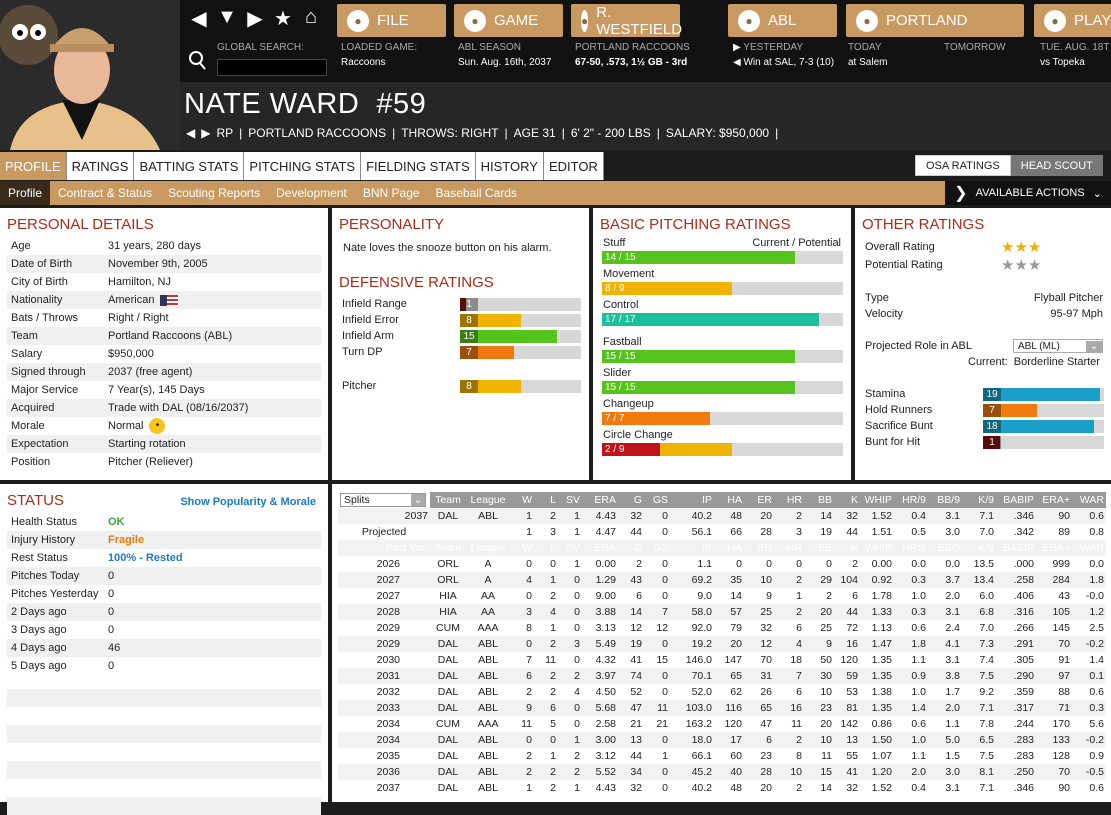  What do you see at coordinates (199, 19) in the screenshot?
I see `back-icon: ◀` at bounding box center [199, 19].